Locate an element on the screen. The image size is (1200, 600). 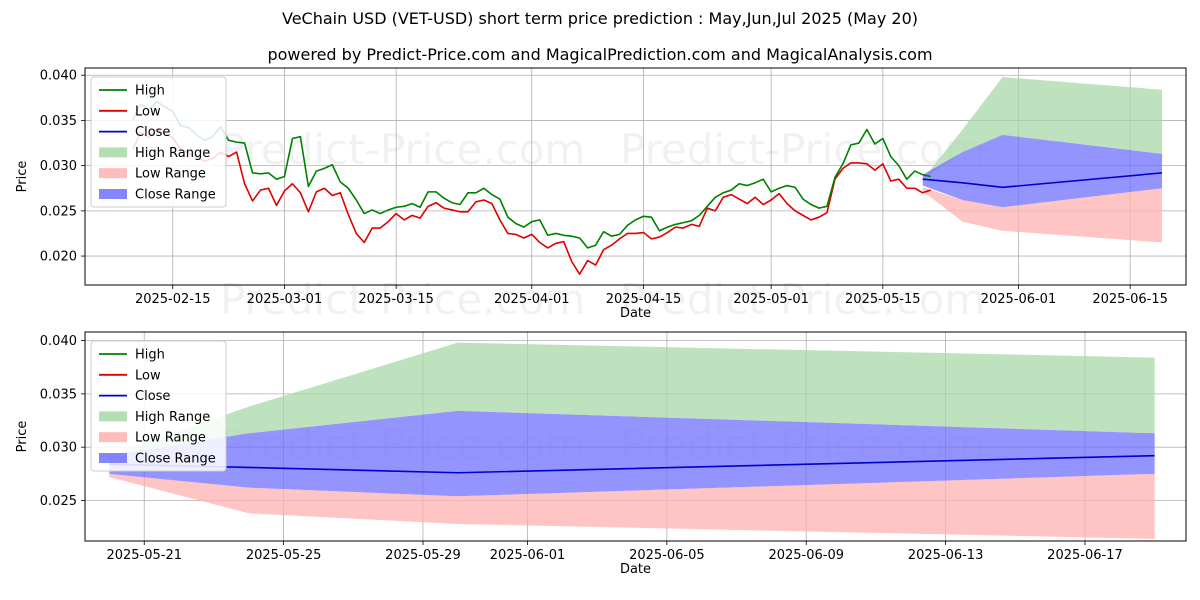
x-tick-label: 2025-06-15 is located at coordinates (1130, 299).